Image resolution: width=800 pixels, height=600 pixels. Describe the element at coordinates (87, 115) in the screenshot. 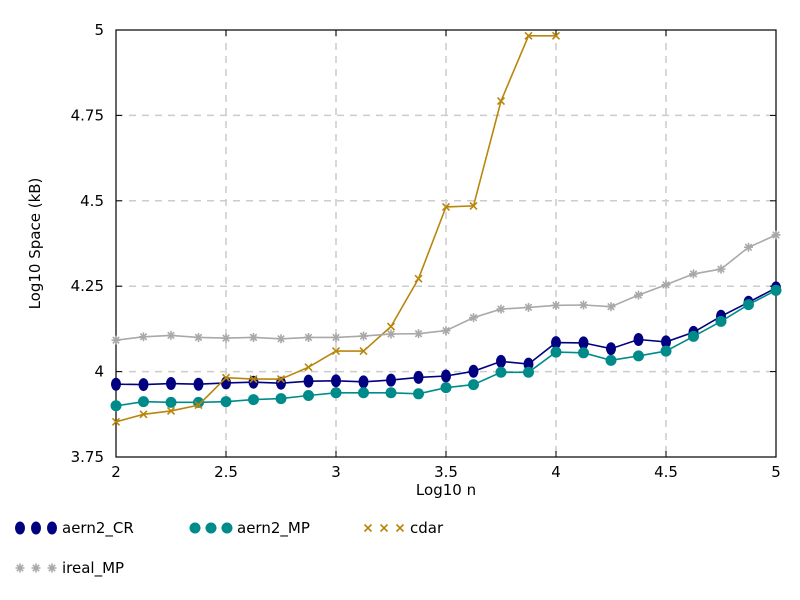

I see `y-tick-label: 4.75` at that location.